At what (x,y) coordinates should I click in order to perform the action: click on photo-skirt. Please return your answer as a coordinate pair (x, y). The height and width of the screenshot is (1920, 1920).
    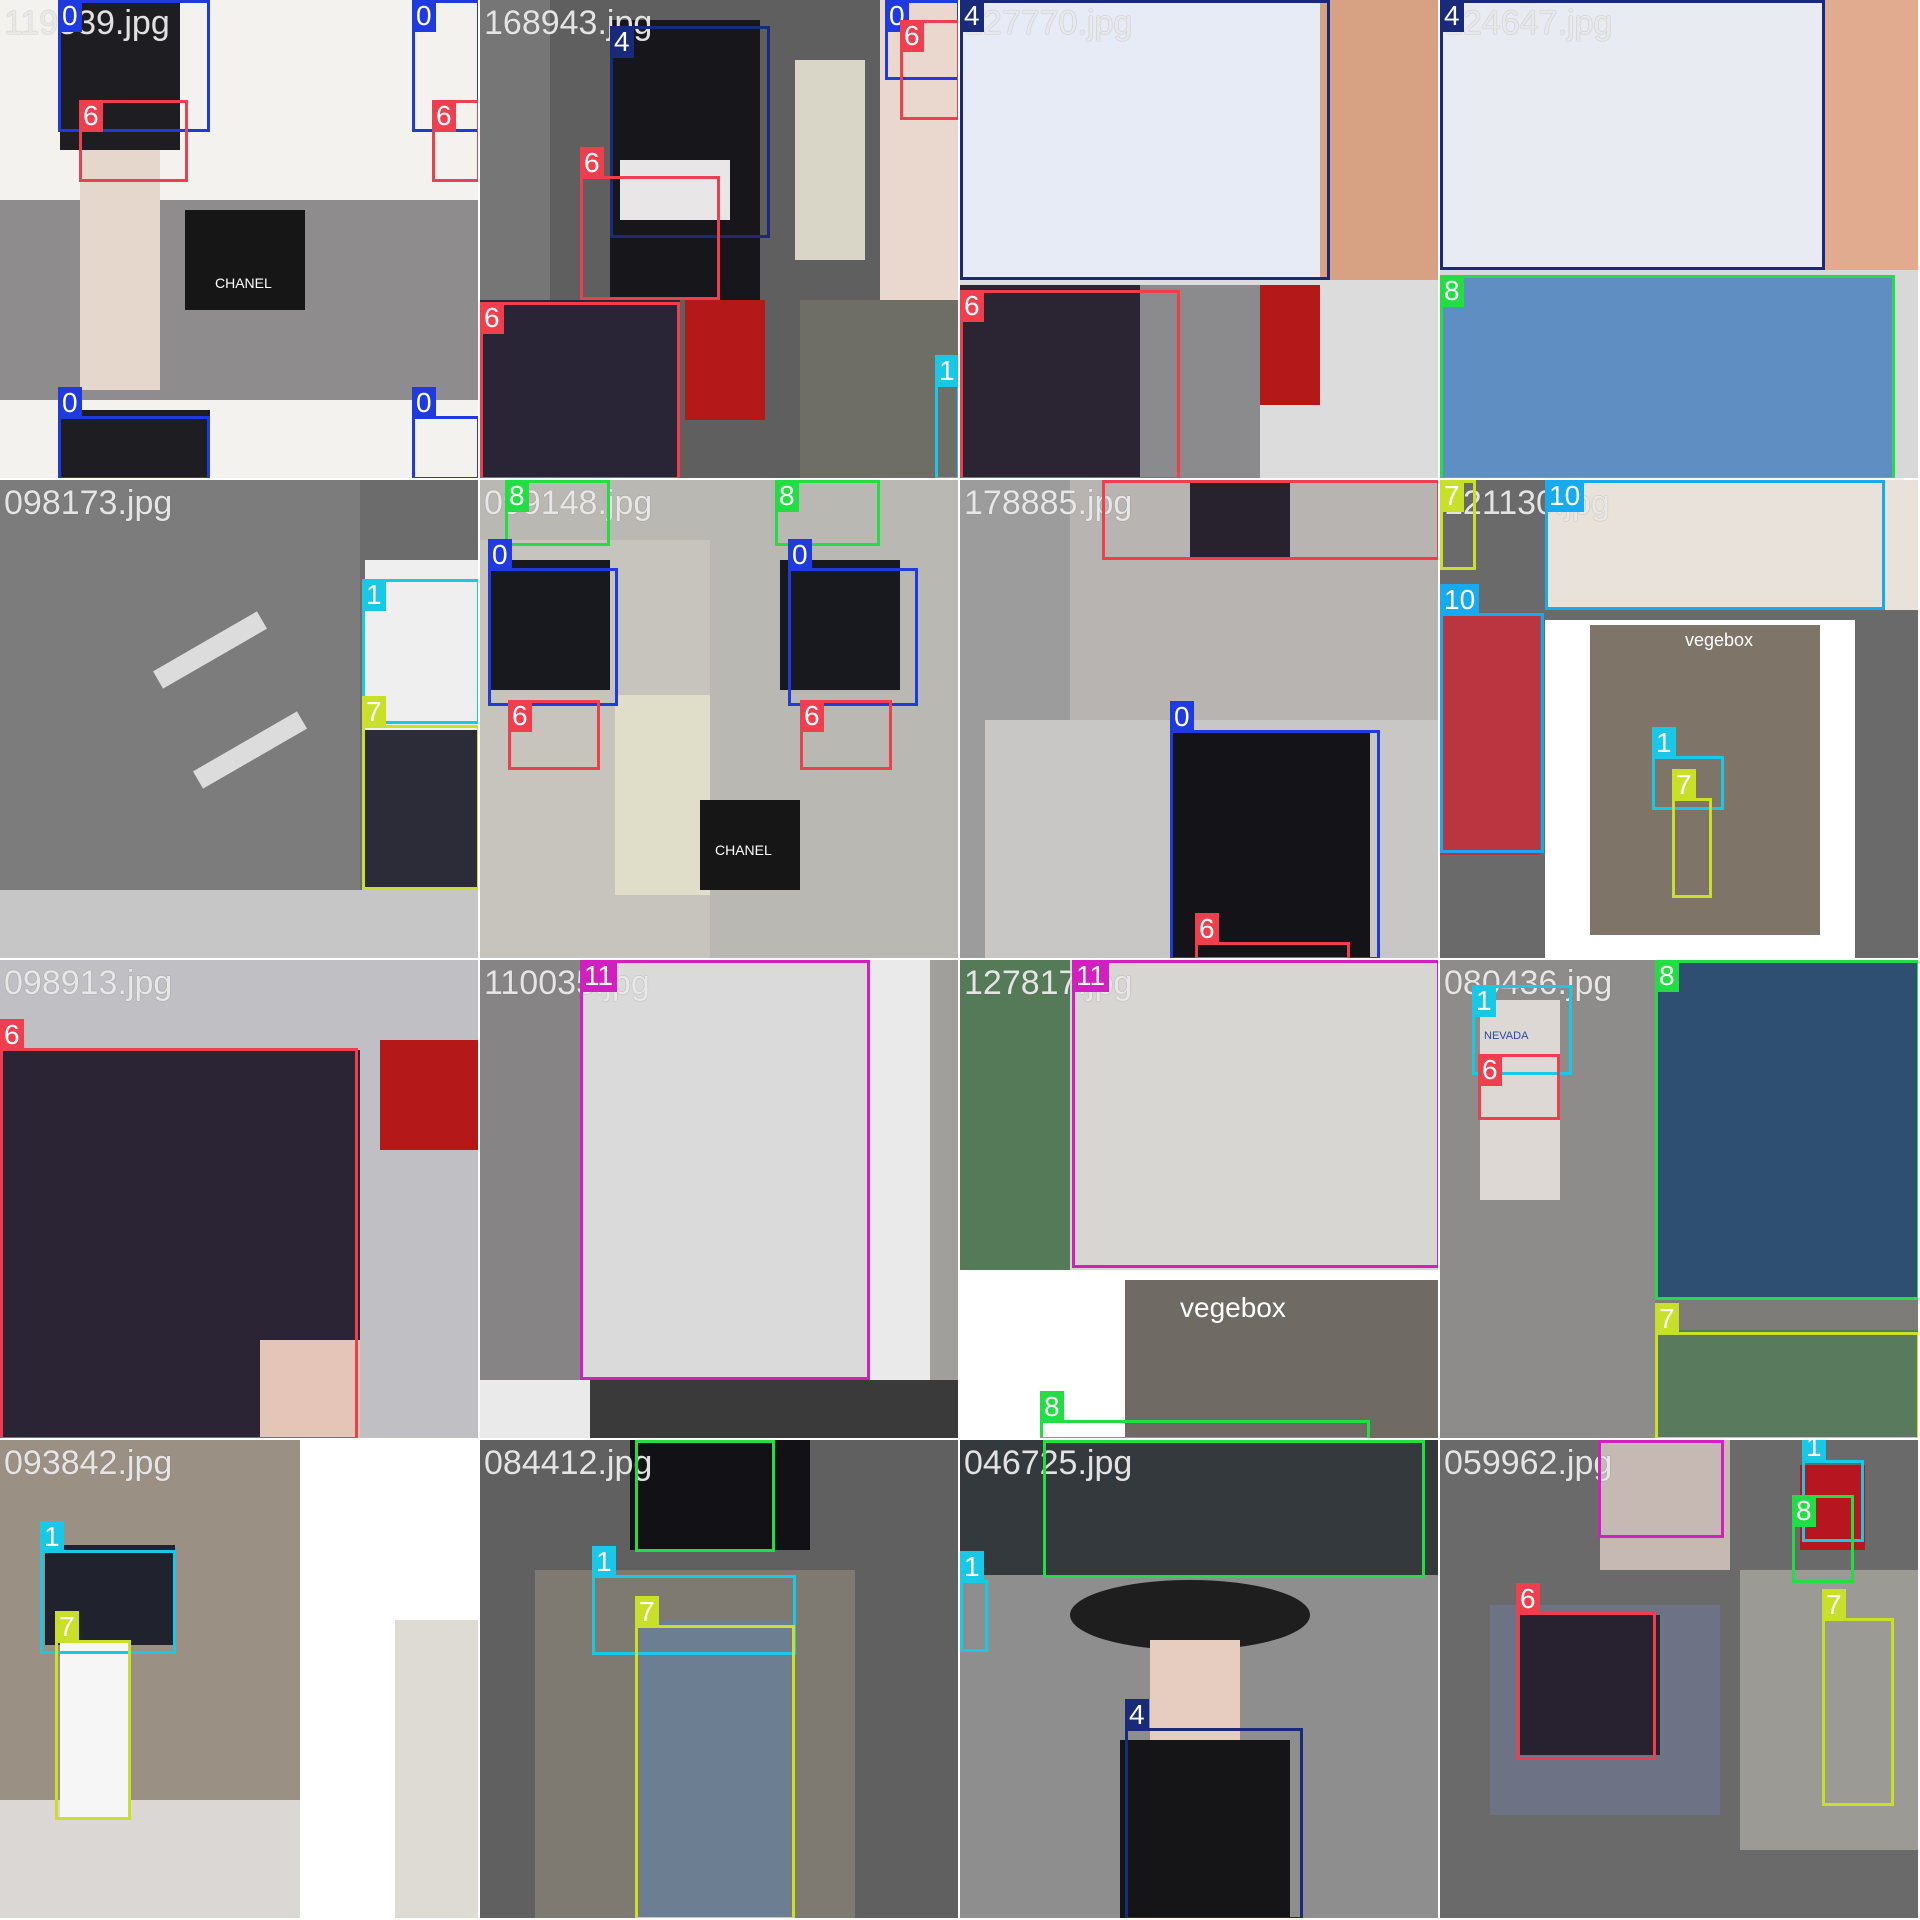
    Looking at the image, I should click on (580, 389).